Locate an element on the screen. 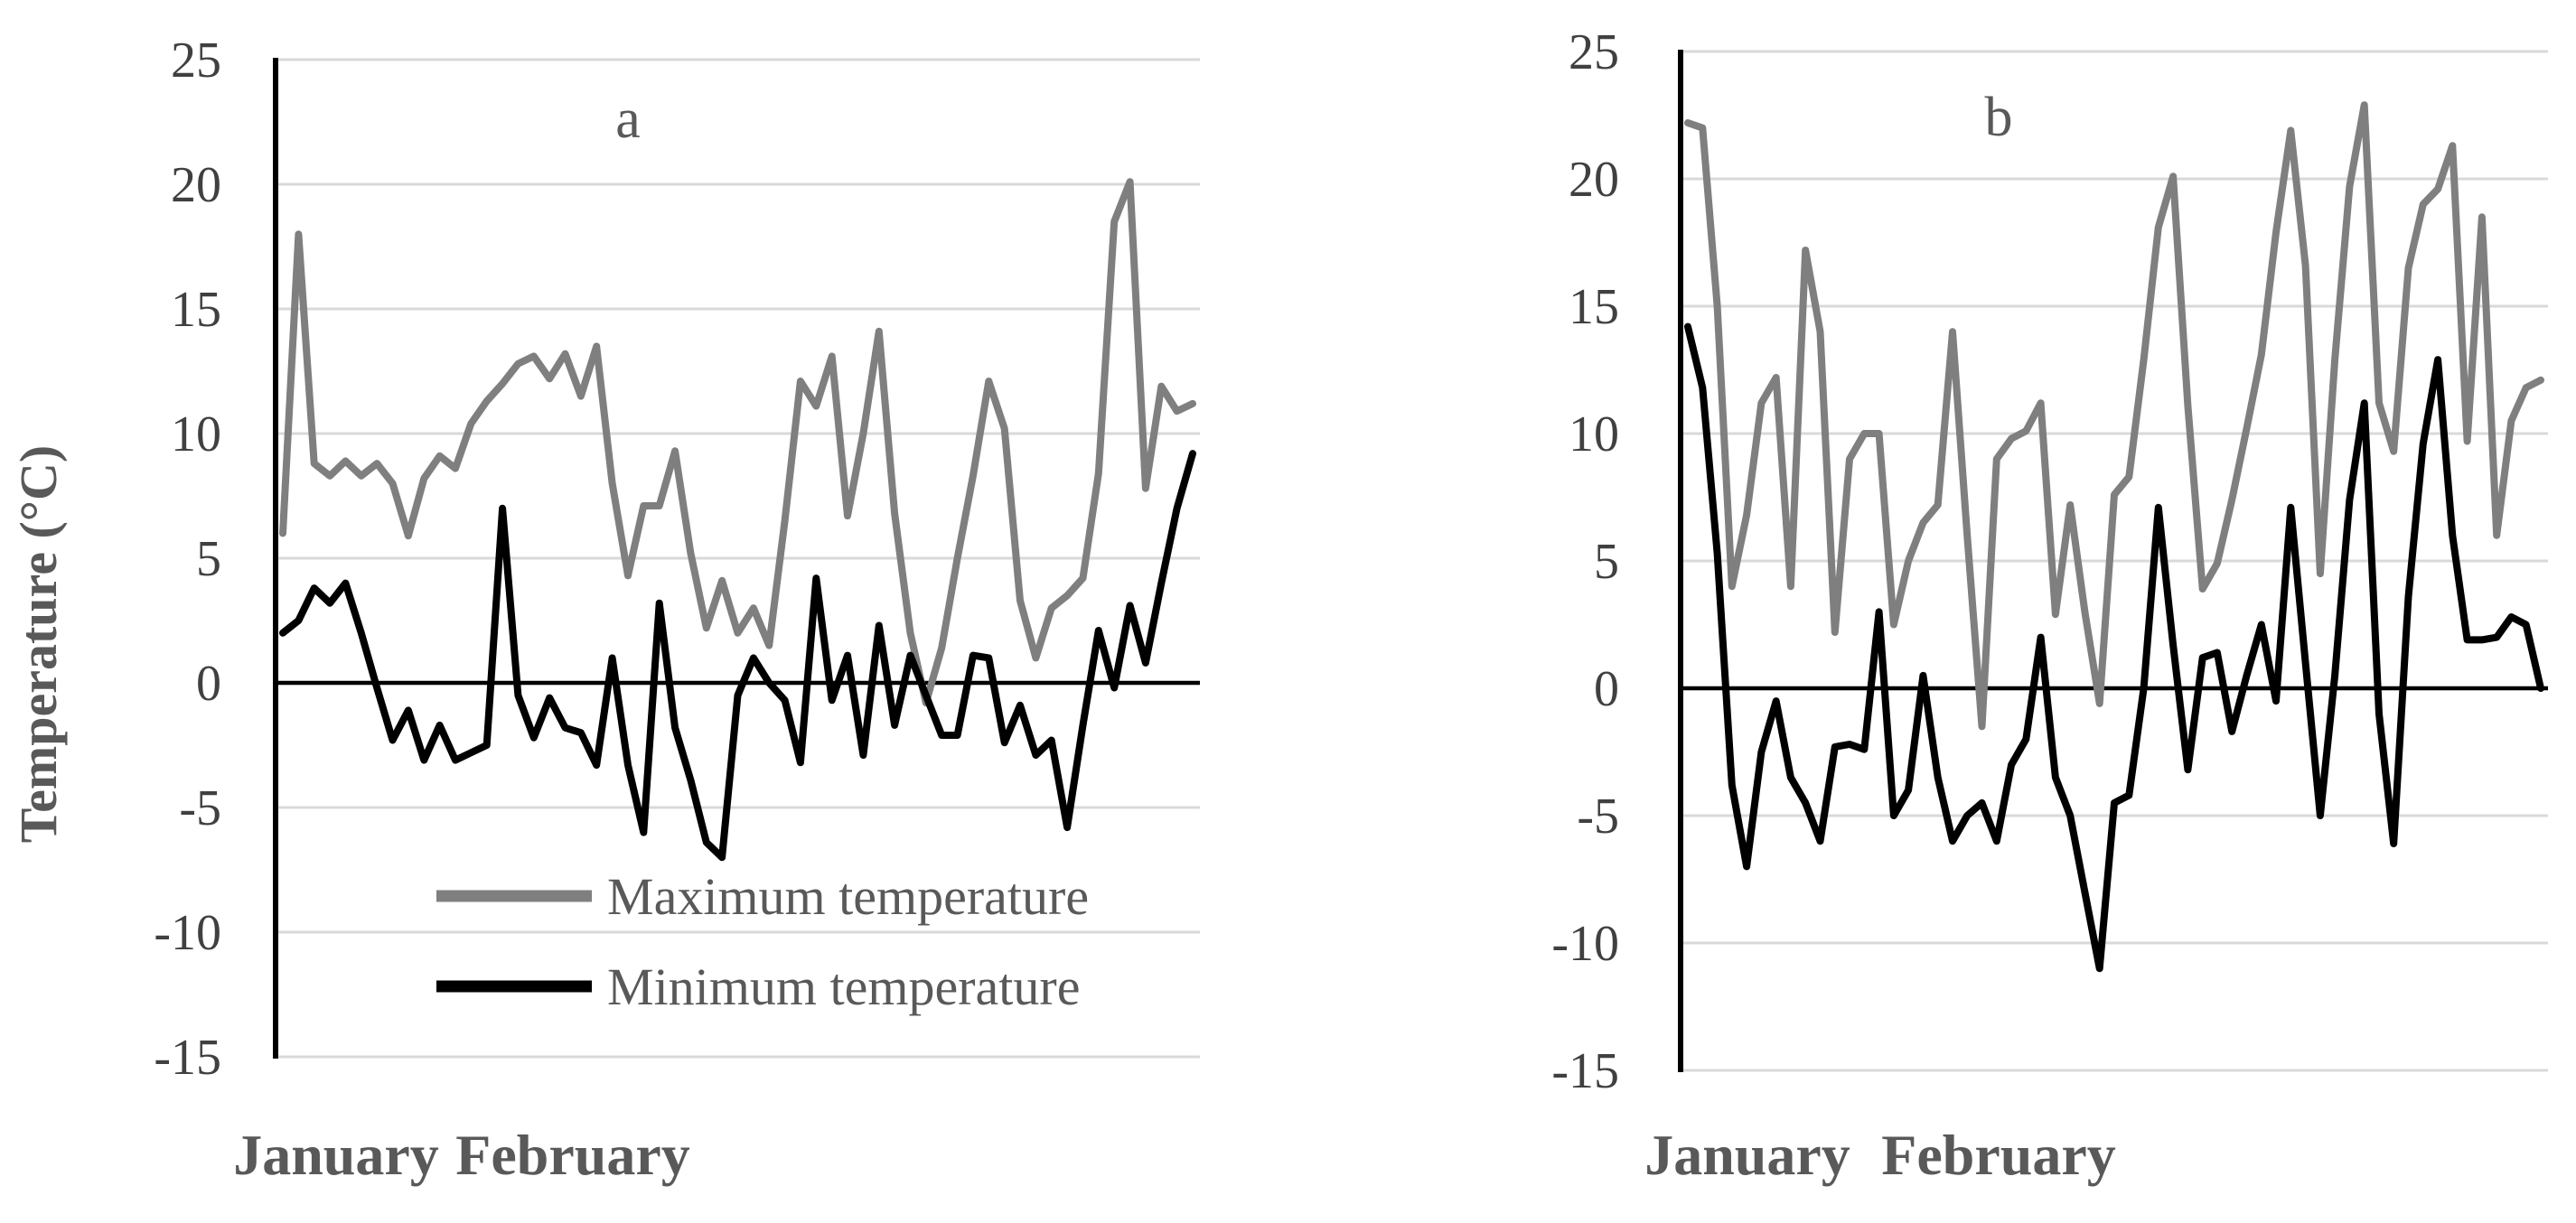 This screenshot has width=2576, height=1223. legend-min-label: Minimum temperature is located at coordinates (843, 986).